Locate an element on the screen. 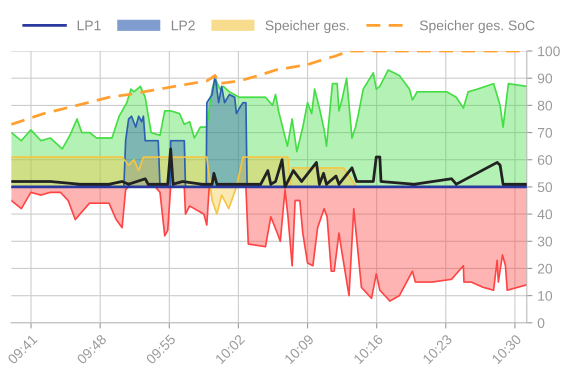 The height and width of the screenshot is (378, 564). y-tick-label: 70 is located at coordinates (545, 133).